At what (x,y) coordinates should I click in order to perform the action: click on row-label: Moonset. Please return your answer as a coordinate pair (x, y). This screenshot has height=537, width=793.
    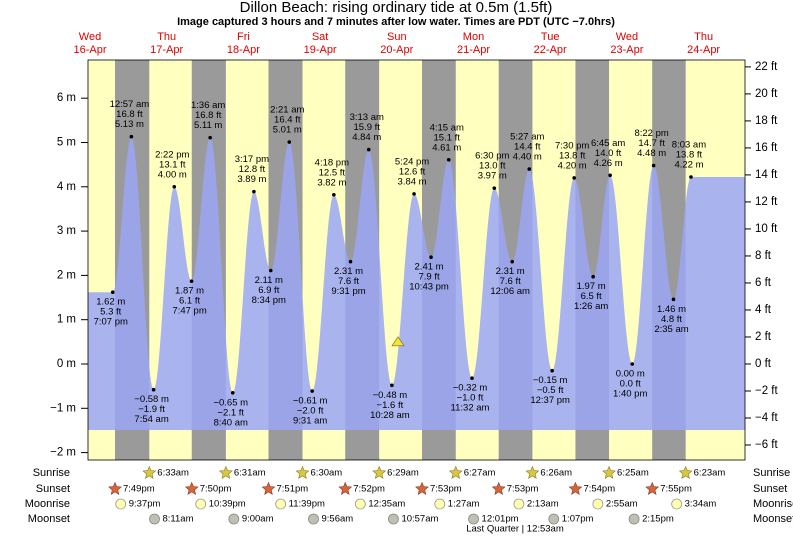
    Looking at the image, I should click on (773, 519).